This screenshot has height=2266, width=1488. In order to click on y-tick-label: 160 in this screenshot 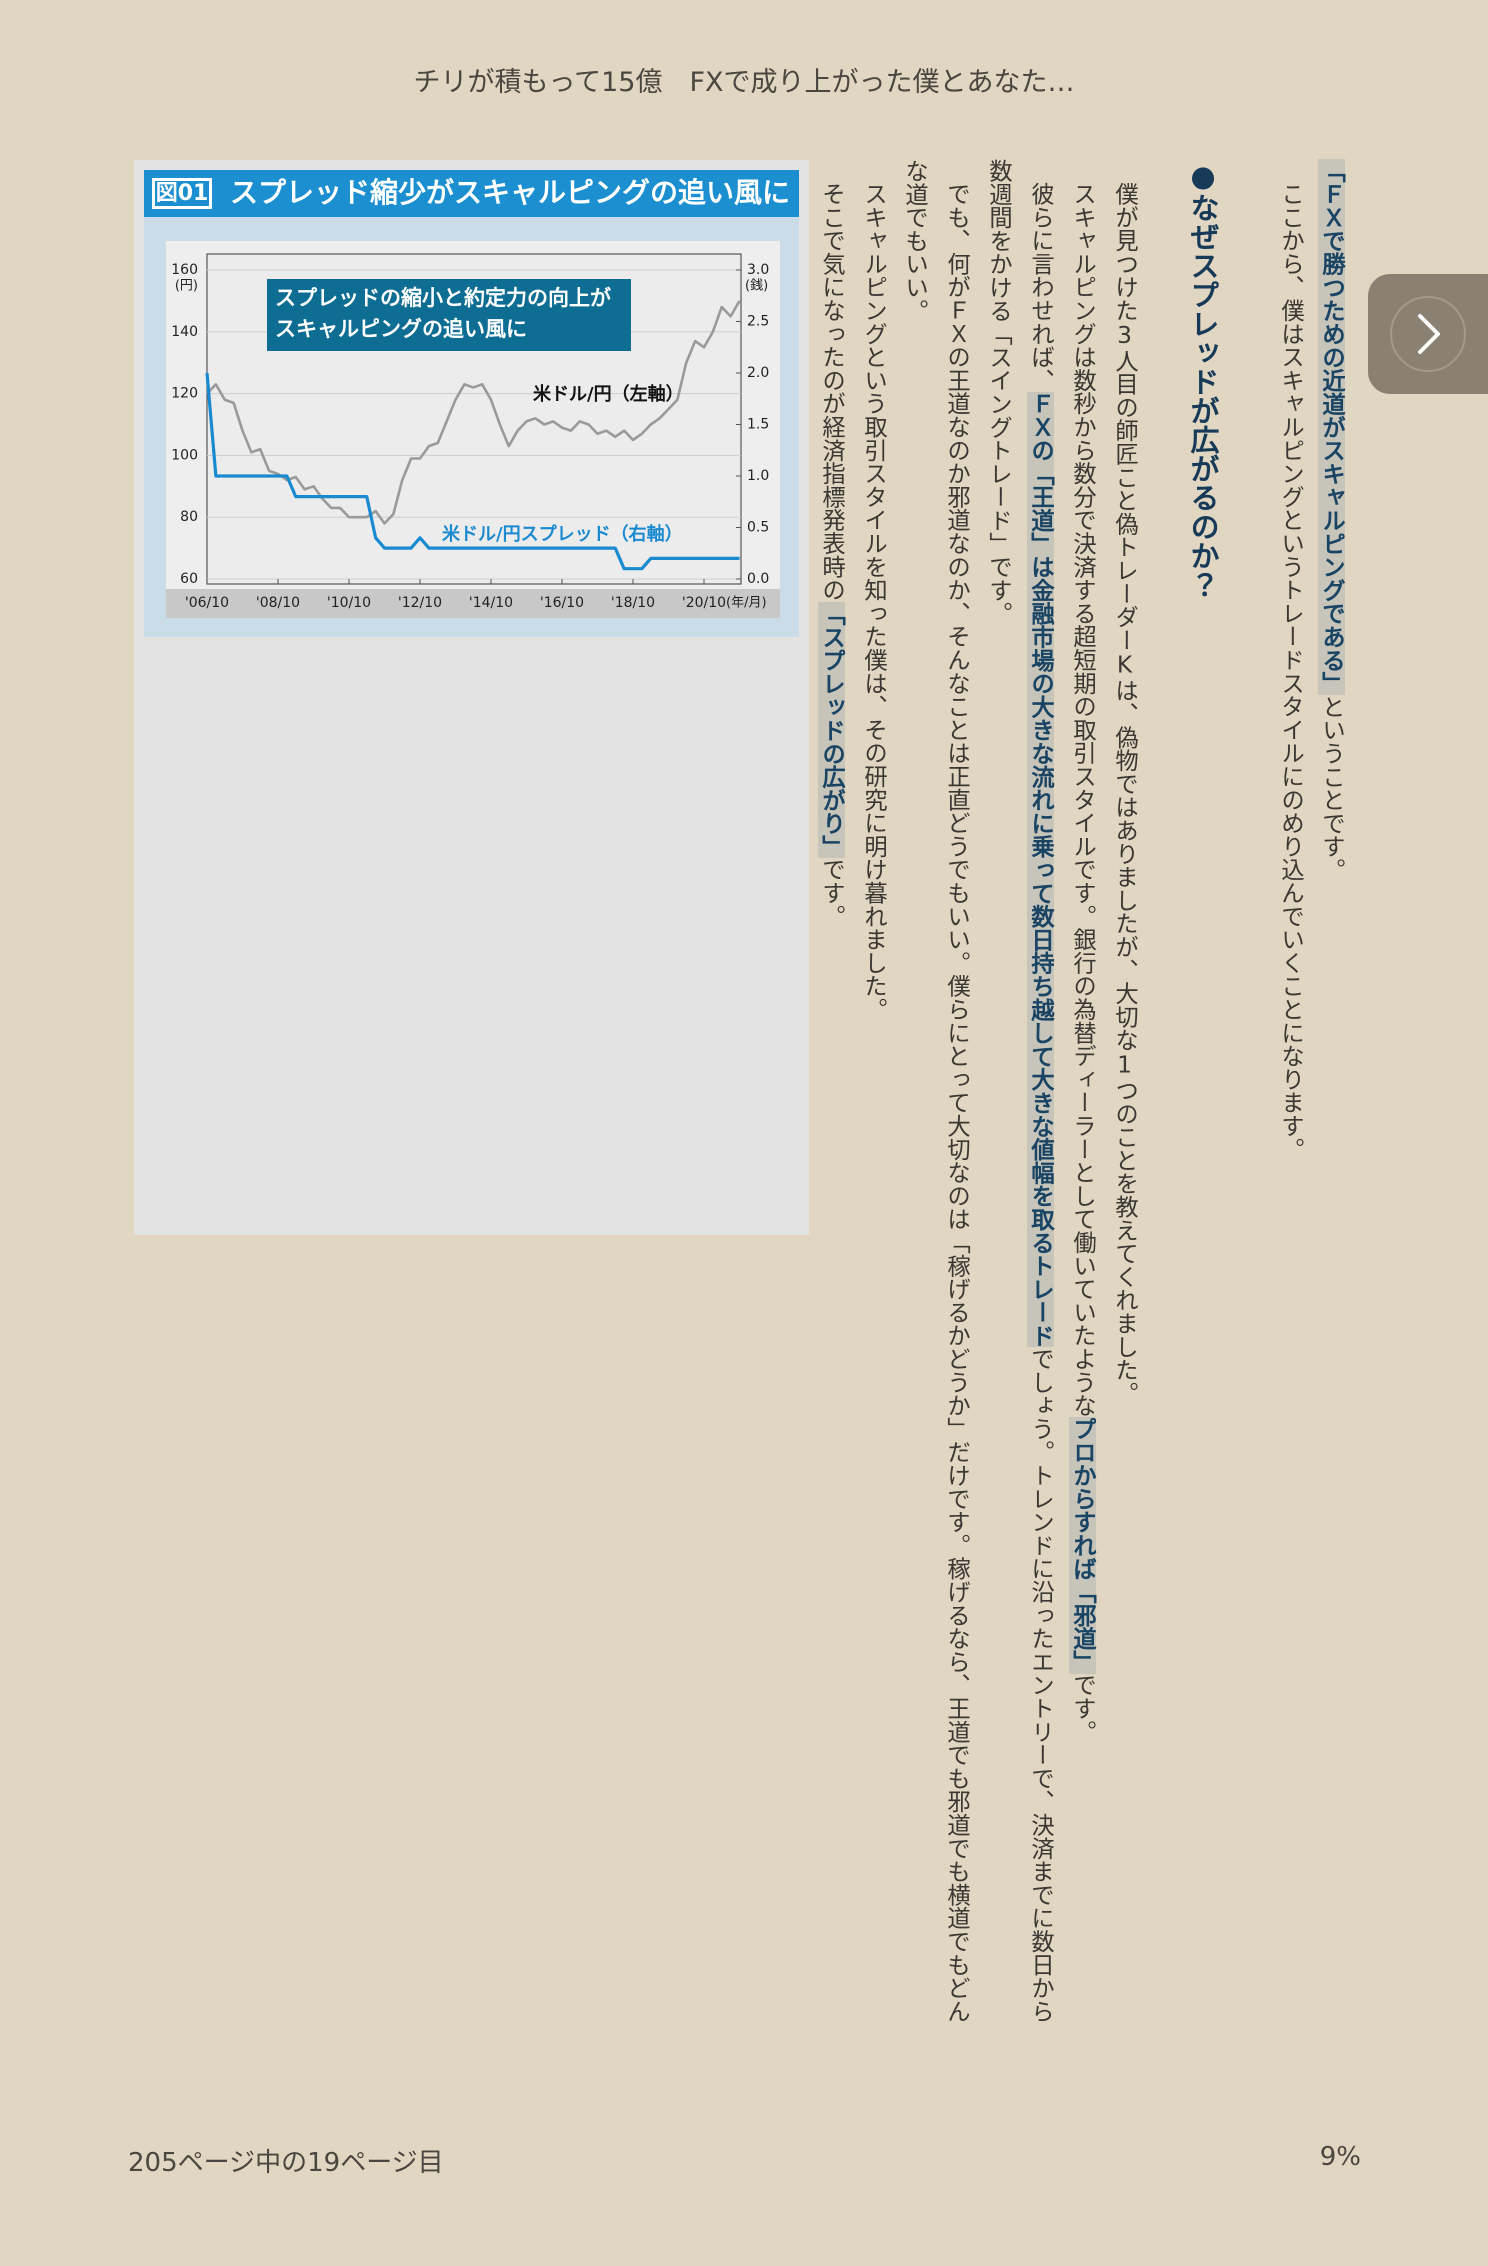, I will do `click(184, 270)`.